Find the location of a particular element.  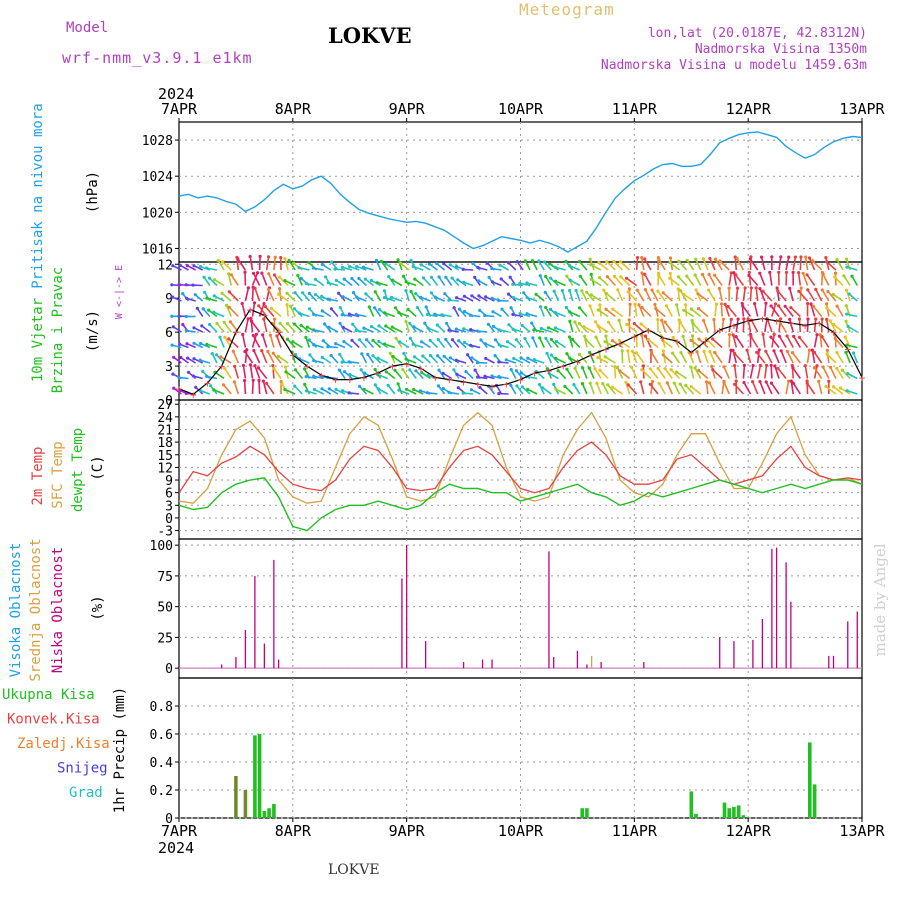

high-cloud-label: Visoka Oblacnost is located at coordinates (16, 610).